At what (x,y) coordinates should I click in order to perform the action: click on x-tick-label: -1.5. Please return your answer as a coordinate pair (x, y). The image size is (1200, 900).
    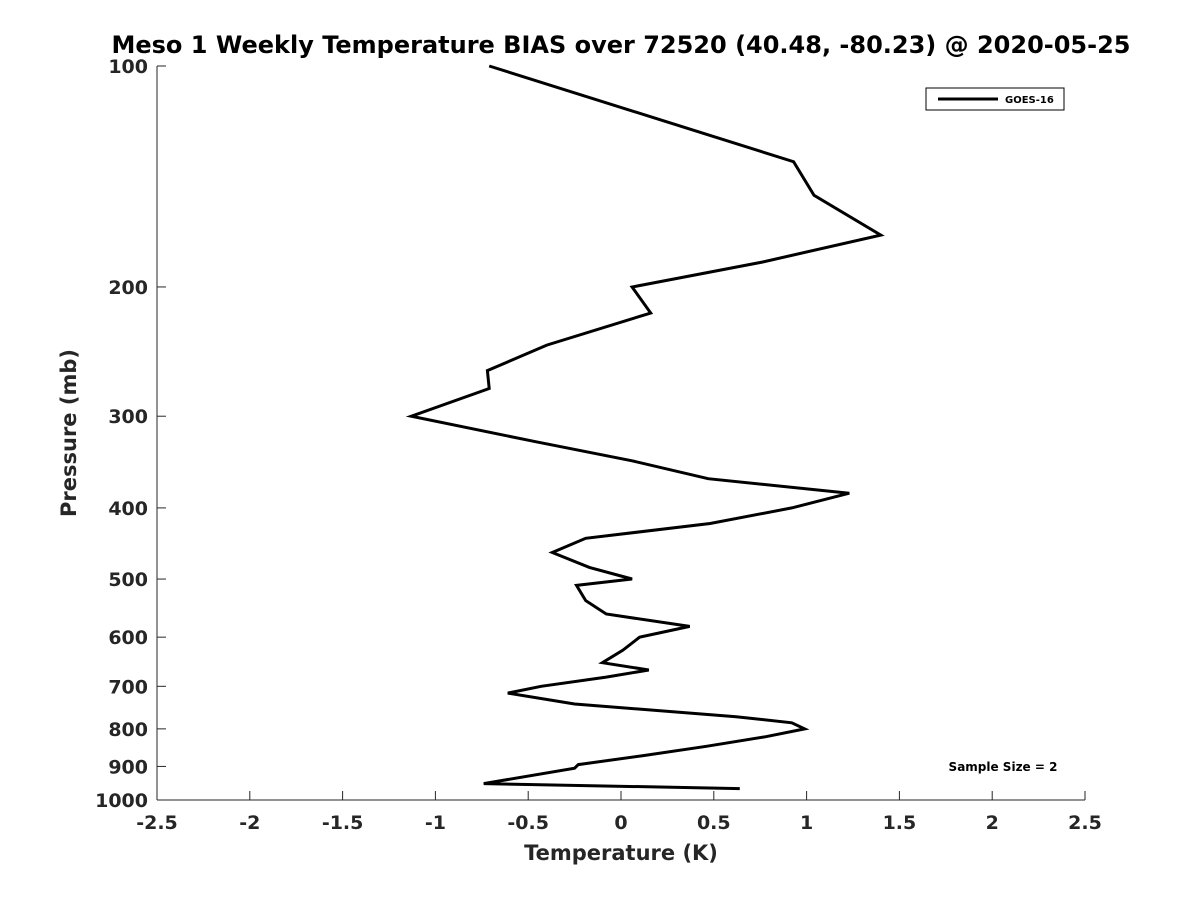
    Looking at the image, I should click on (343, 823).